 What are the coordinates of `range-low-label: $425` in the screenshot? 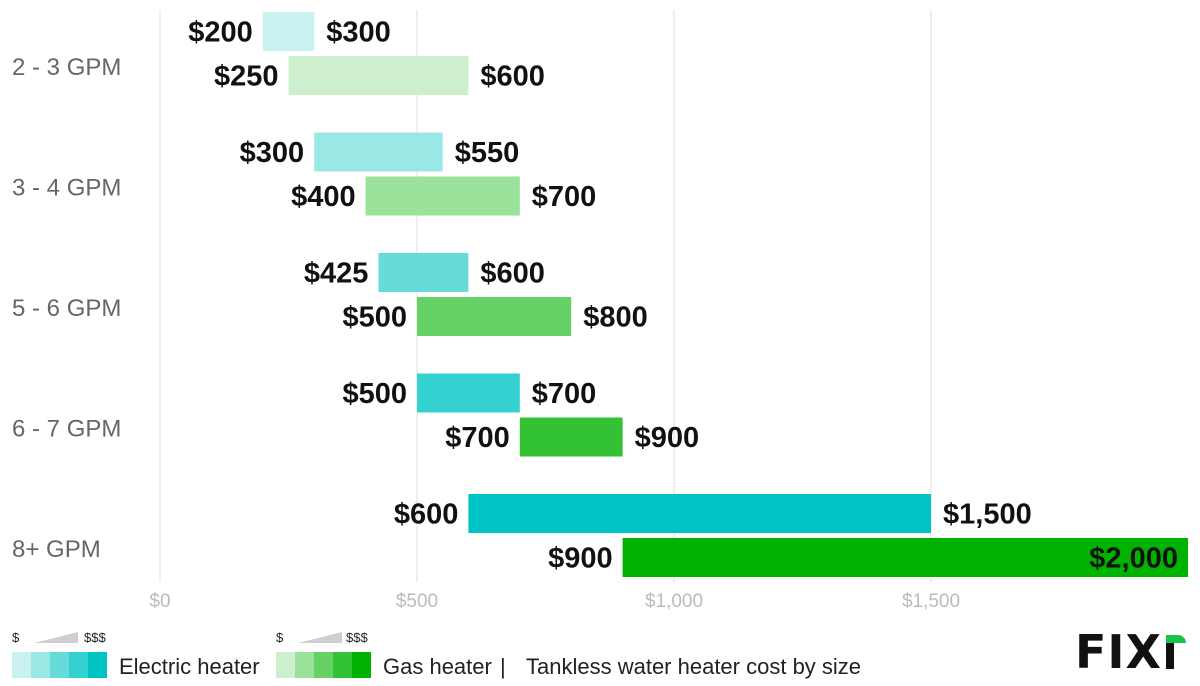 It's located at (336, 274).